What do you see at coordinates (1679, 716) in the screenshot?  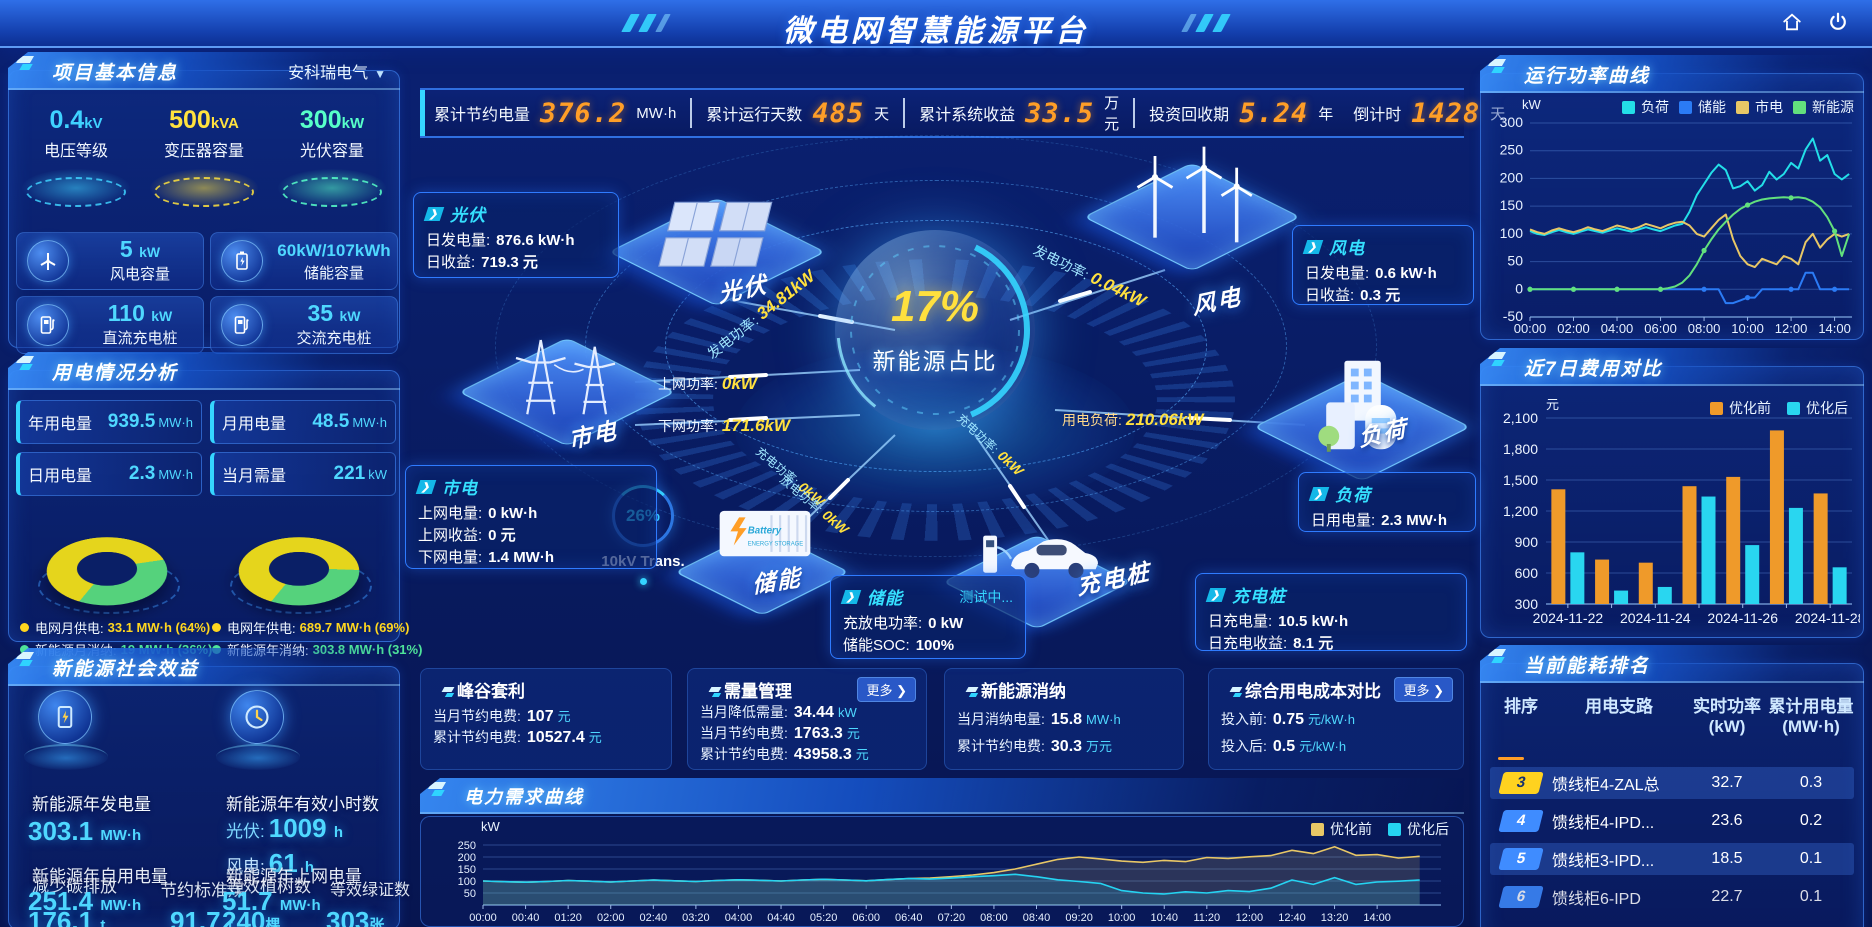 I see `ranking-table-header: 排序 用电支路 实时功率 (kW) 累计用电量 (MW·h)` at bounding box center [1679, 716].